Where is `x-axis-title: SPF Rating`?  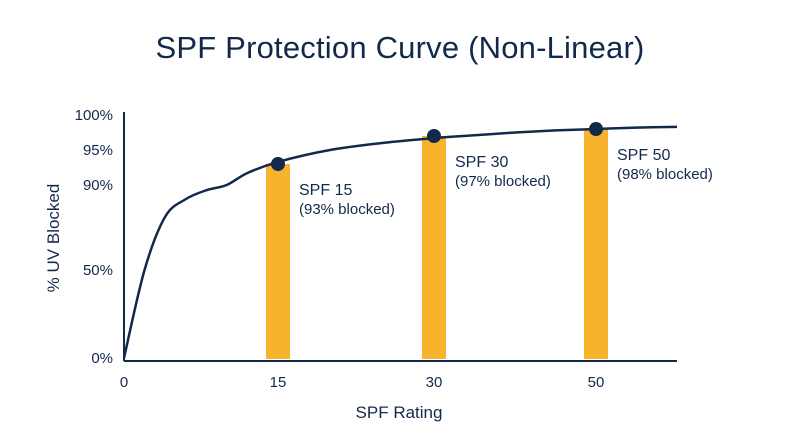
x-axis-title: SPF Rating is located at coordinates (399, 412).